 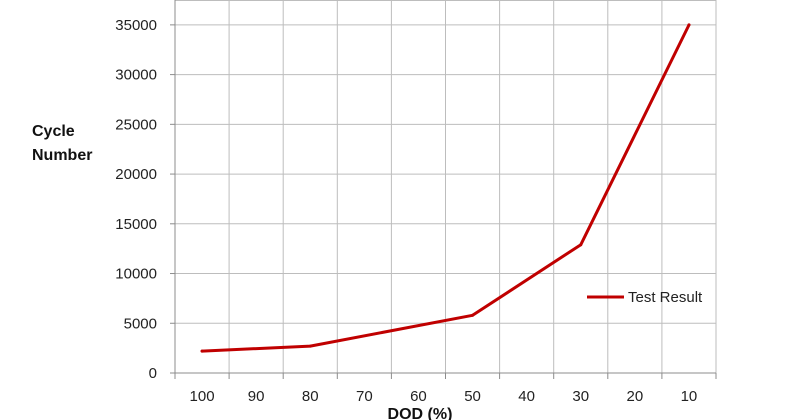 What do you see at coordinates (472, 396) in the screenshot?
I see `x-tick-label: 50` at bounding box center [472, 396].